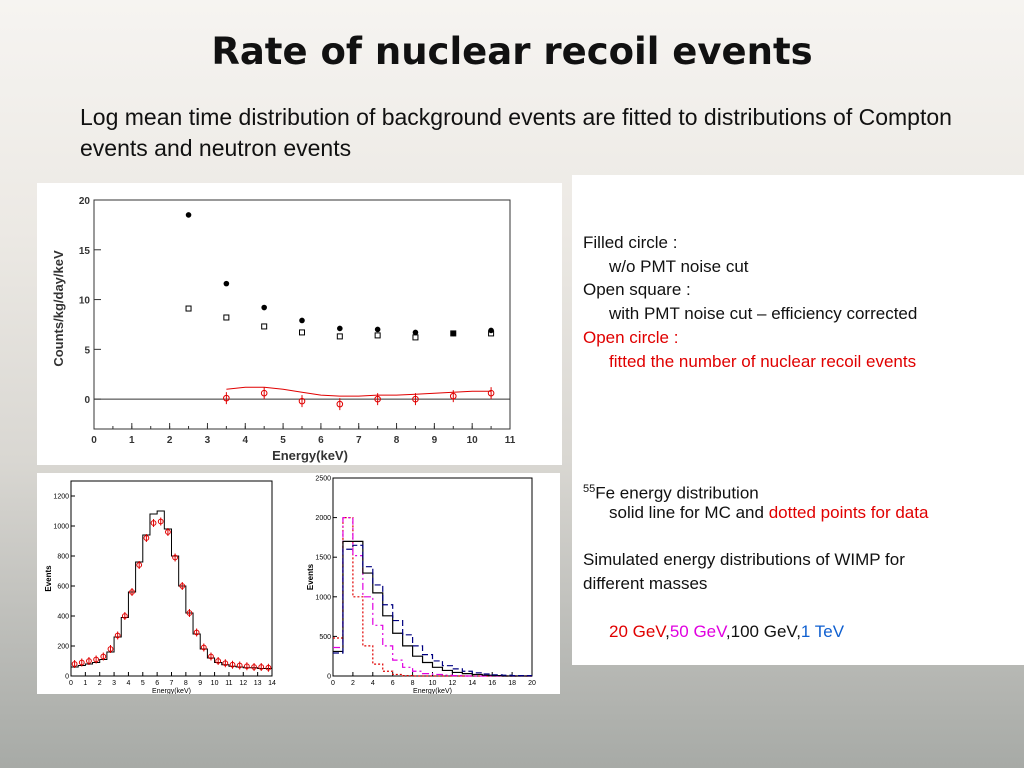 This screenshot has width=1024, height=768. I want to click on fe-x-tick-label: 0, so click(71, 683).